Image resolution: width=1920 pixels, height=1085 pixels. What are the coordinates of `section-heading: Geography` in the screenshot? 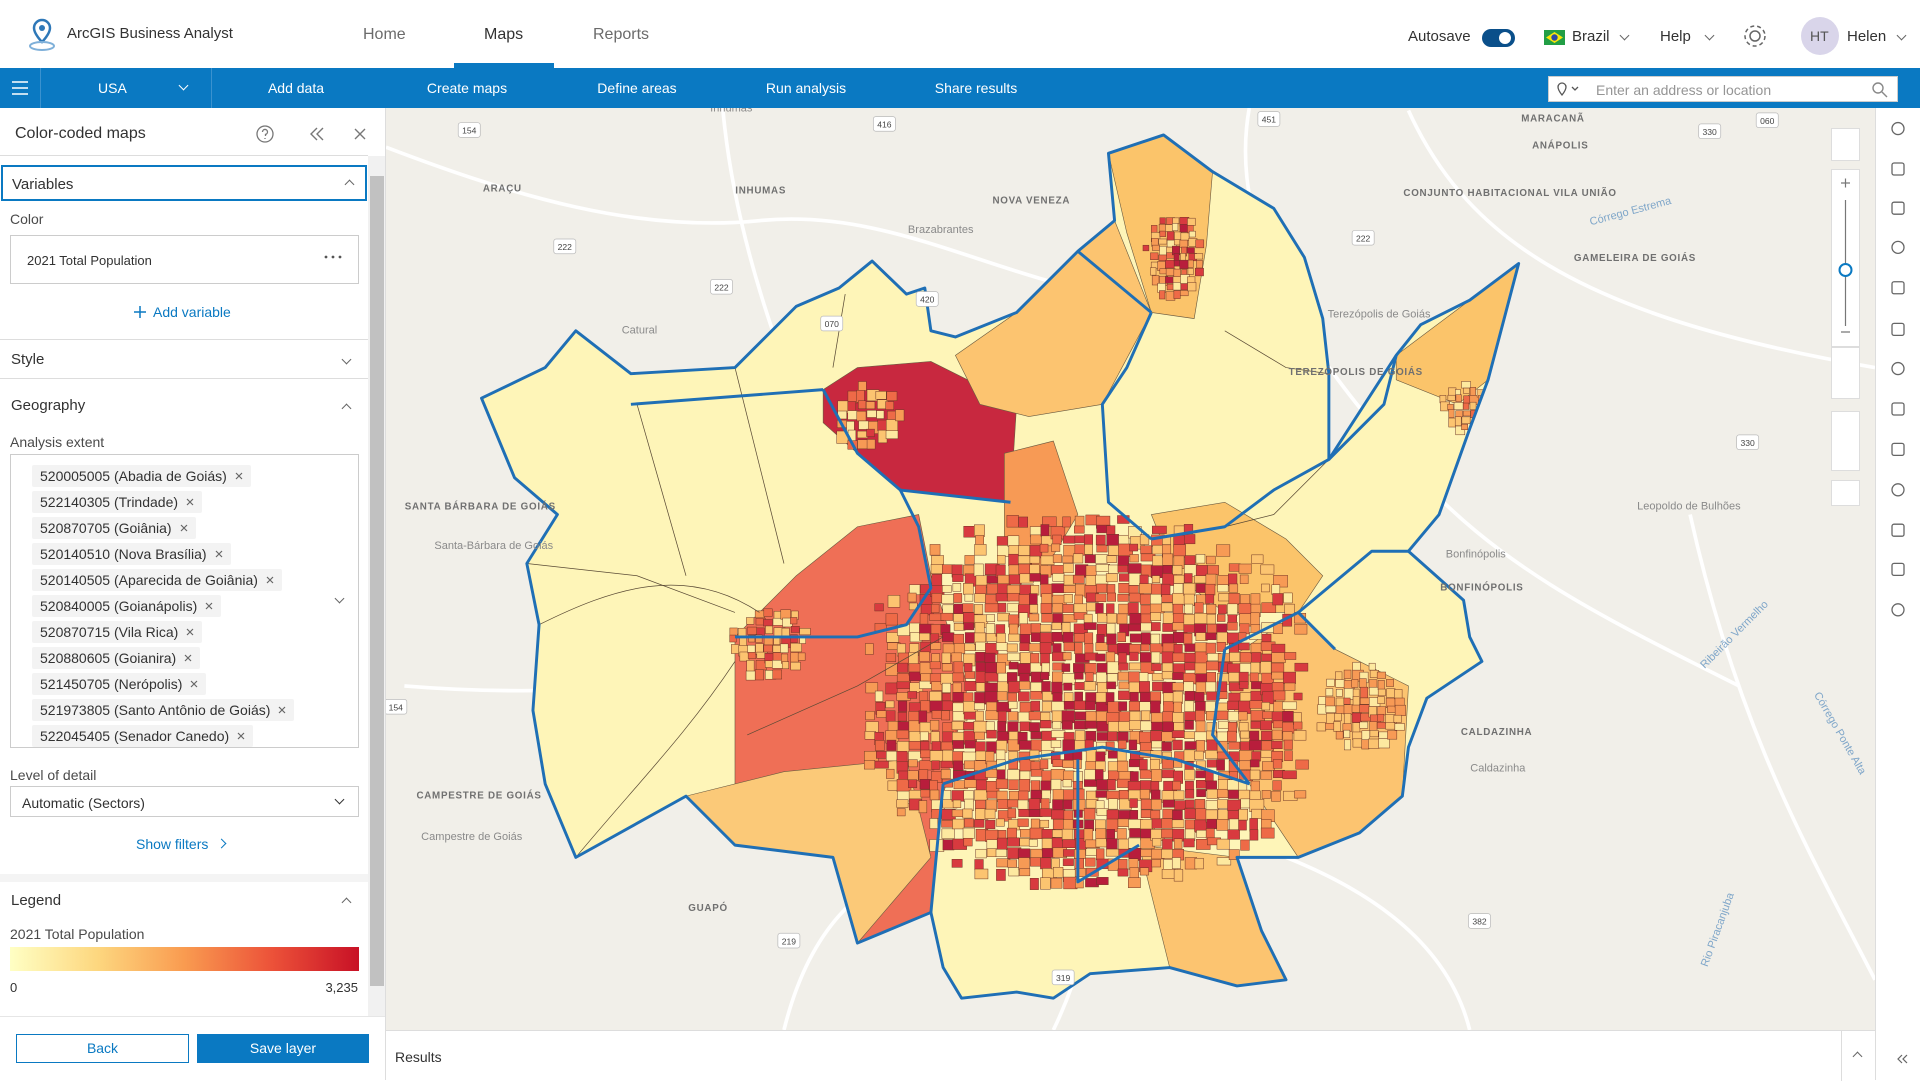 It's located at (48, 405).